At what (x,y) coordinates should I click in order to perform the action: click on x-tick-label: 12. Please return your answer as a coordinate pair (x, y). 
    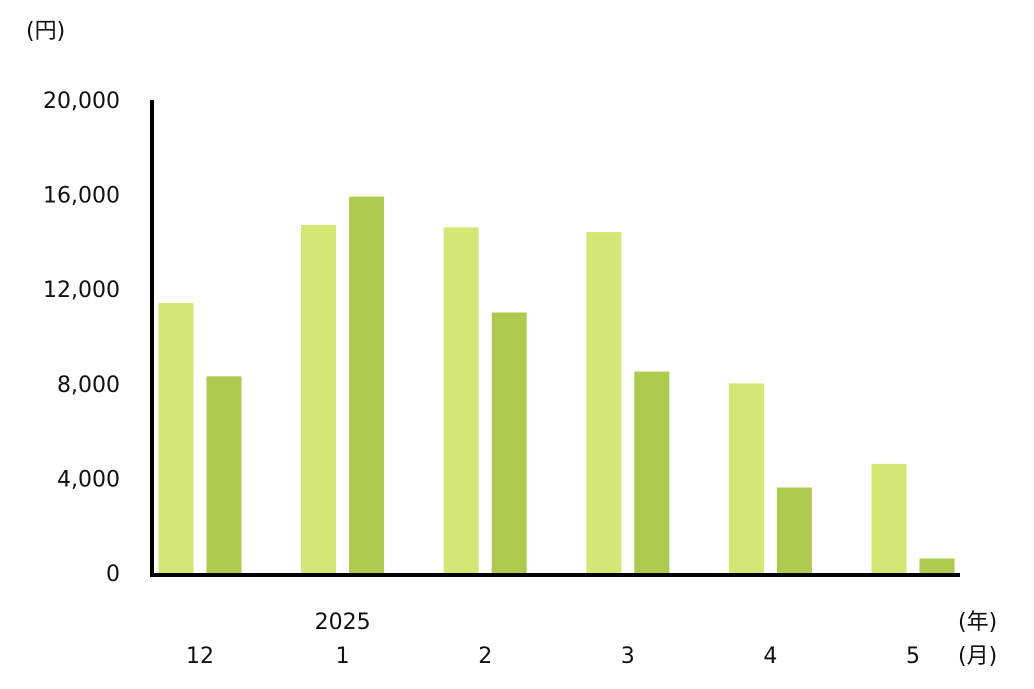
    Looking at the image, I should click on (200, 656).